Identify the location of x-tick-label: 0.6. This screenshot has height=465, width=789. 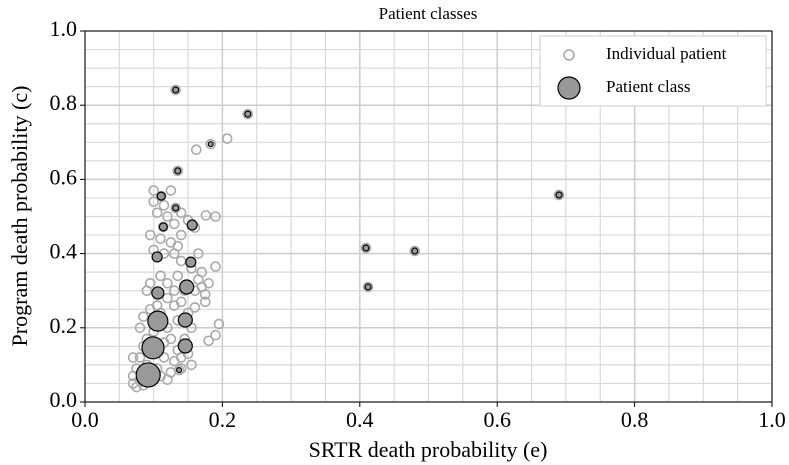
(497, 419).